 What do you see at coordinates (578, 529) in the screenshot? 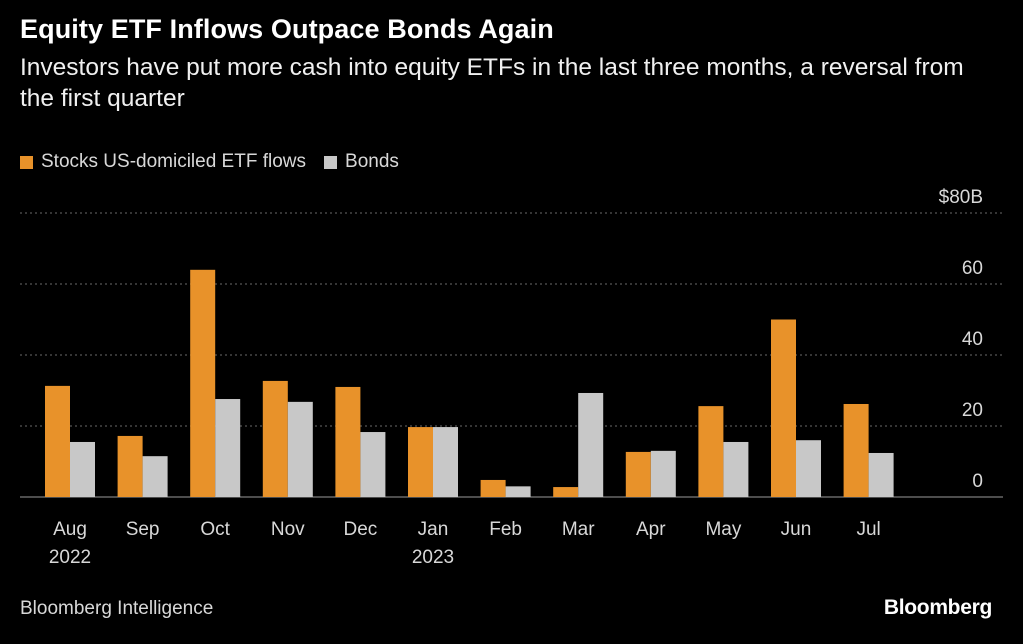
I see `x-tick-label: Mar` at bounding box center [578, 529].